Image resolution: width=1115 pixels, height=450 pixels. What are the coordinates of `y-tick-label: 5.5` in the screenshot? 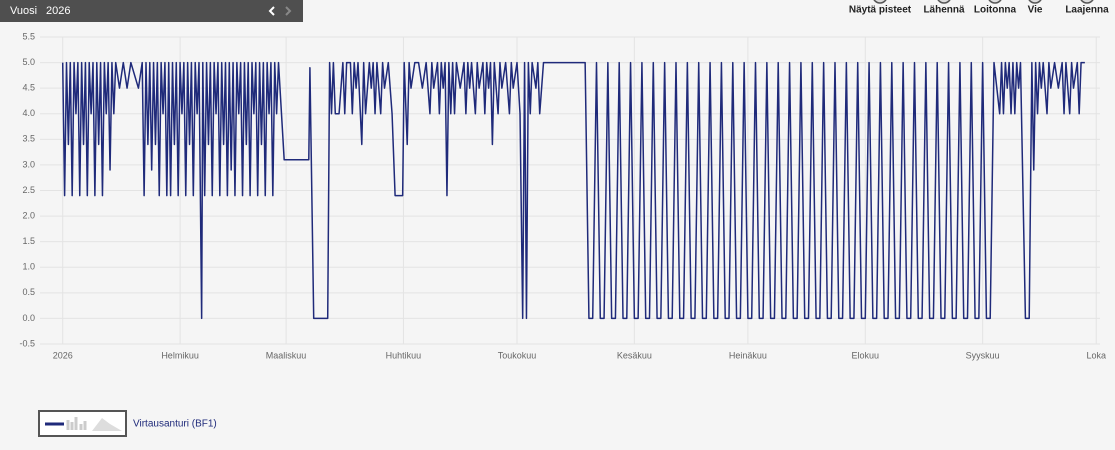 It's located at (28, 36).